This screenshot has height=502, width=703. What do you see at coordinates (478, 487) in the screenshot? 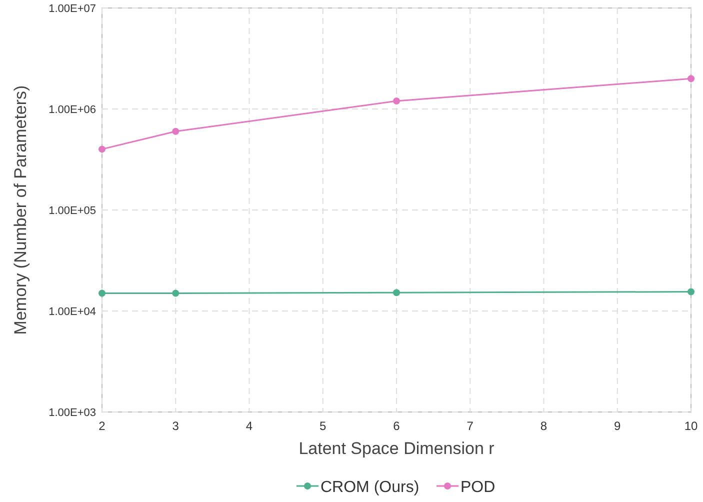
I see `legend-label: POD` at bounding box center [478, 487].